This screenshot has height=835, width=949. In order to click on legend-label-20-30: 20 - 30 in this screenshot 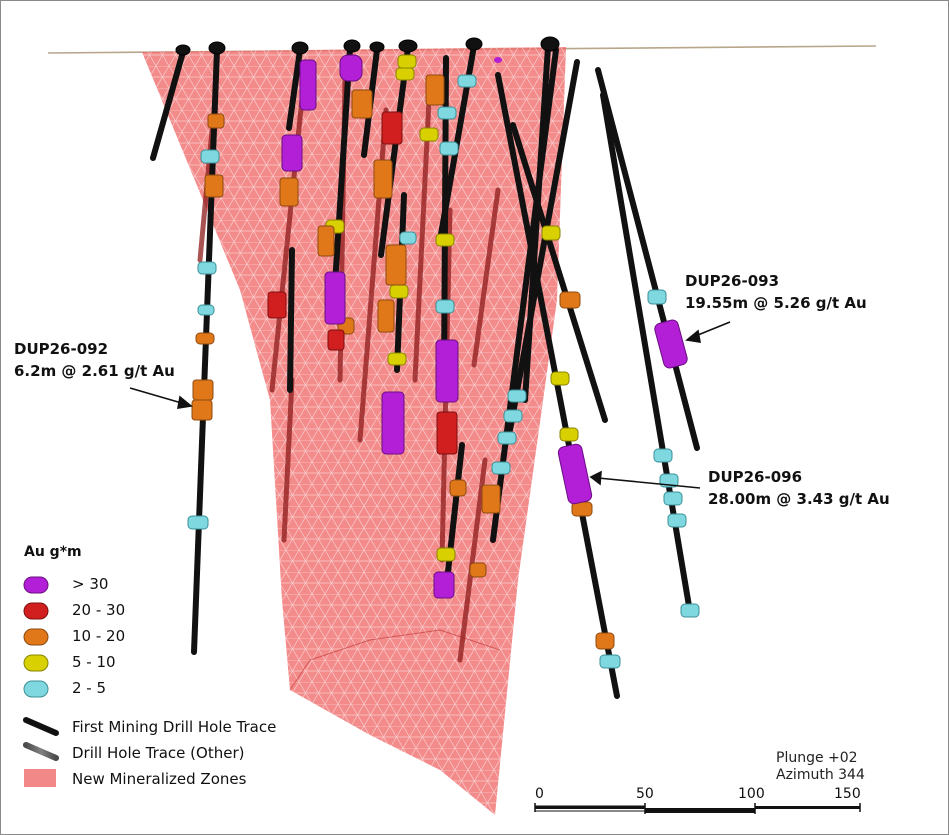, I will do `click(99, 610)`.